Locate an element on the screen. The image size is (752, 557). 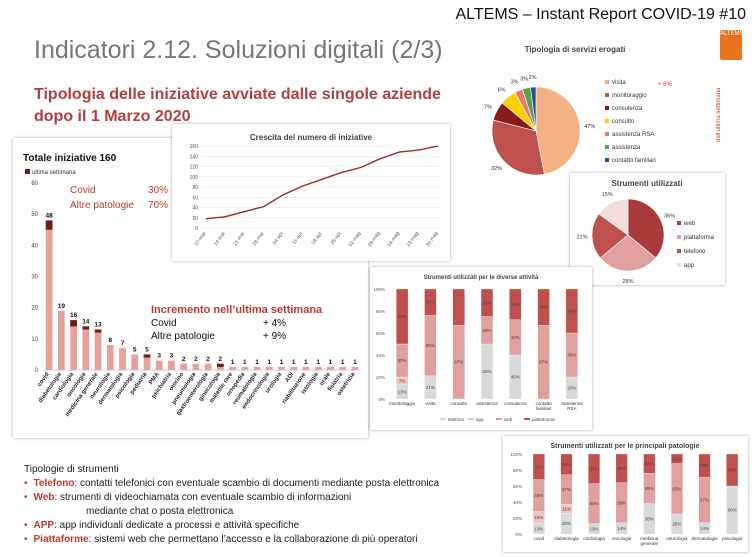
category-label: dermatologia is located at coordinates (705, 538).